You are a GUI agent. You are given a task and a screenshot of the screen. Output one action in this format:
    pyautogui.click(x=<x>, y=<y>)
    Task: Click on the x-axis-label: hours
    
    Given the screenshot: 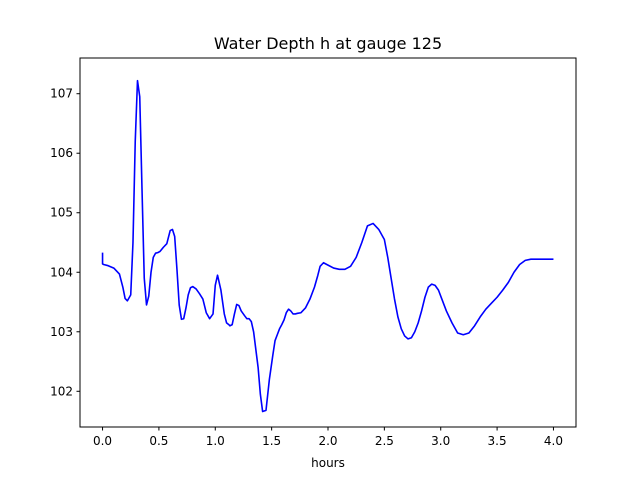 What is the action you would take?
    pyautogui.click(x=328, y=463)
    